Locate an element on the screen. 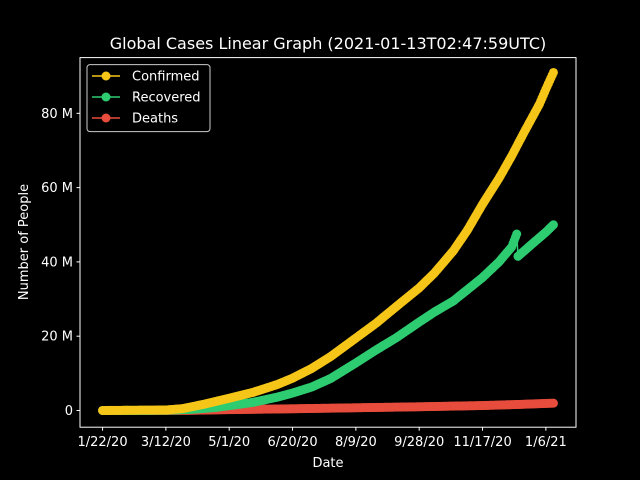 The width and height of the screenshot is (640, 480). x-tick-label: 9/28/20 is located at coordinates (419, 442).